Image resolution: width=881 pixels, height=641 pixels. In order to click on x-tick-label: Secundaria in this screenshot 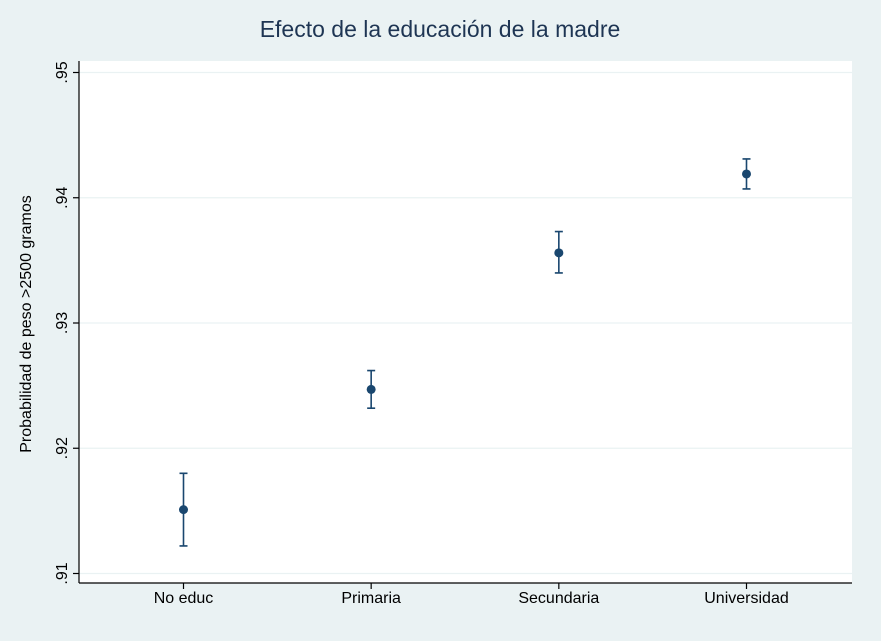, I will do `click(558, 598)`.